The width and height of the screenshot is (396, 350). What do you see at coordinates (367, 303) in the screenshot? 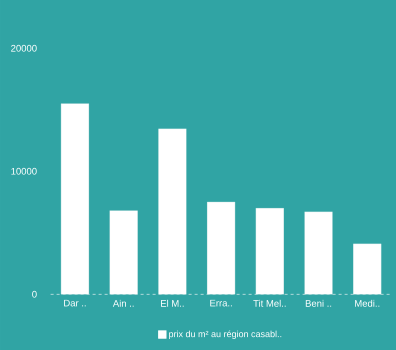
I see `x-tick-label: Medi..` at bounding box center [367, 303].